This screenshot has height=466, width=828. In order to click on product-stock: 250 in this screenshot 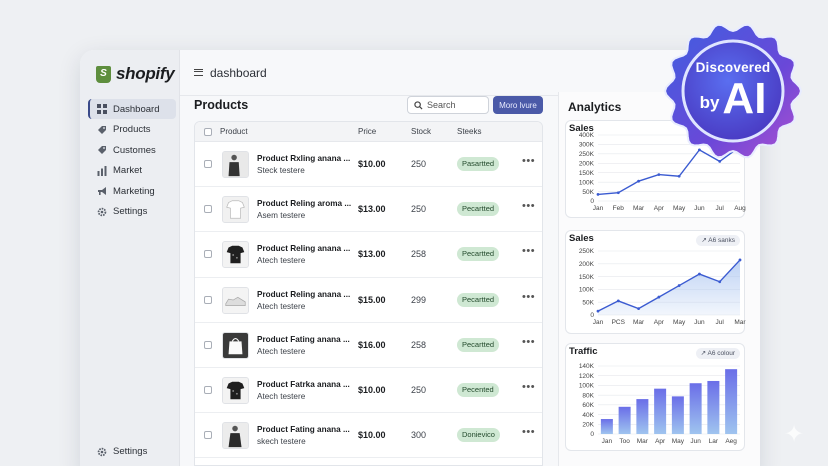, I will do `click(419, 389)`.